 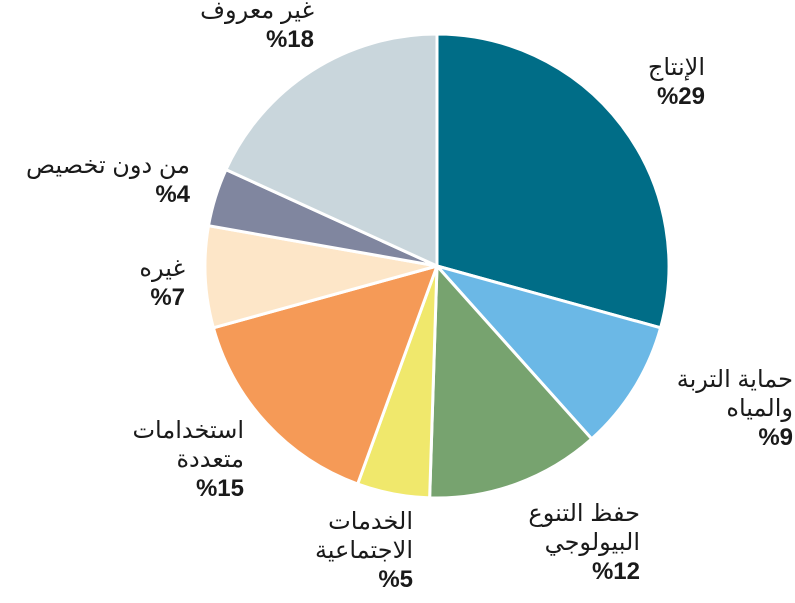 I want to click on slice-value-label: %18, so click(x=289, y=39).